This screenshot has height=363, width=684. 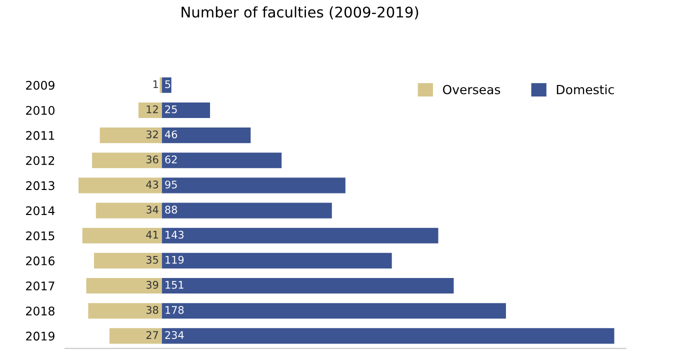 I want to click on y-tick-label: 2012, so click(x=40, y=161).